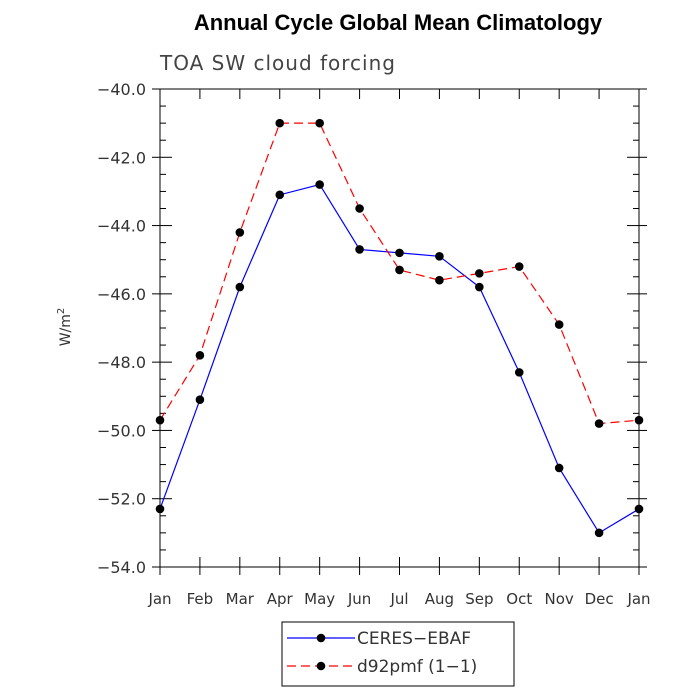  I want to click on y-tick-label: −42.0, so click(121, 157).